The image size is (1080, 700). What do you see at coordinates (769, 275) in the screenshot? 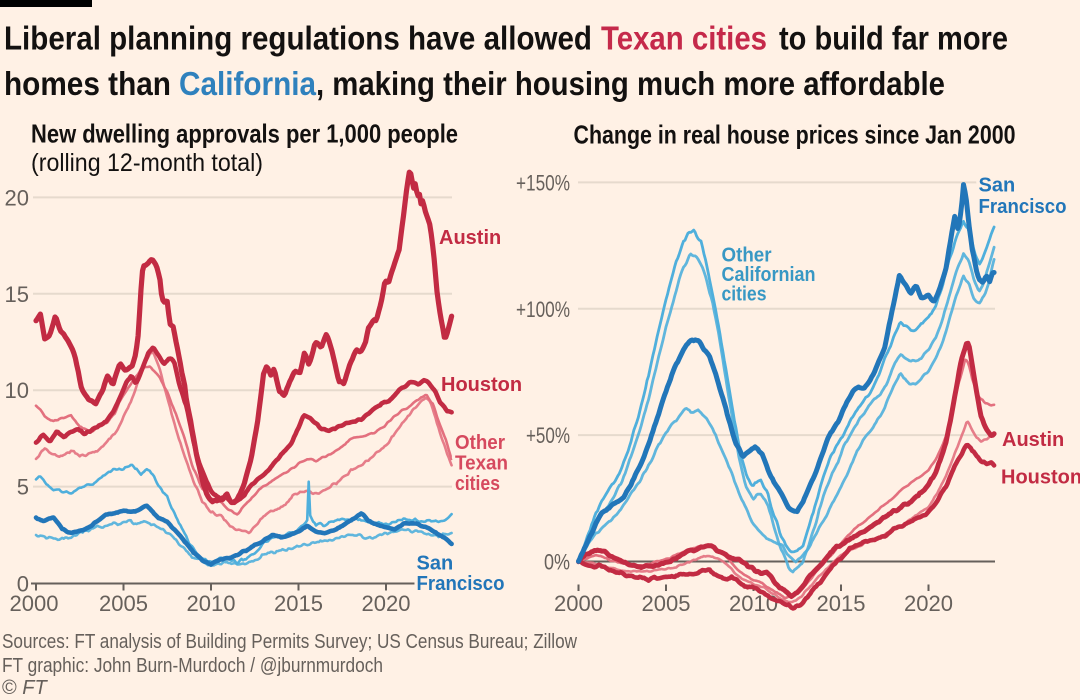
I see `svg-text: Californian` at bounding box center [769, 275].